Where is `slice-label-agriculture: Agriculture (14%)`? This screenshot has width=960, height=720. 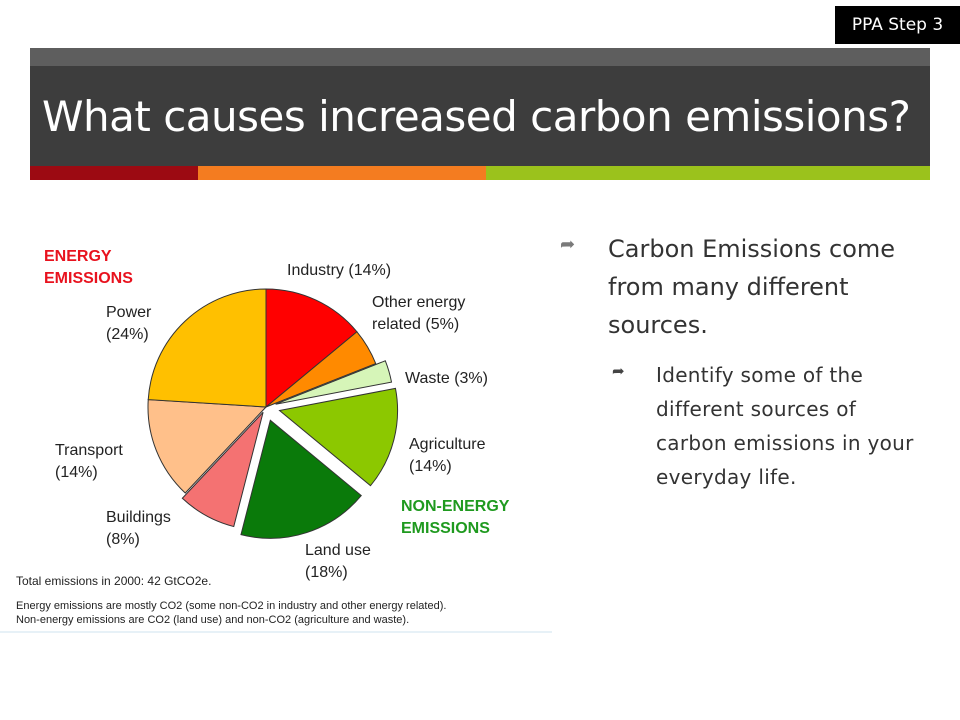
slice-label-agriculture: Agriculture (14%) is located at coordinates (447, 455).